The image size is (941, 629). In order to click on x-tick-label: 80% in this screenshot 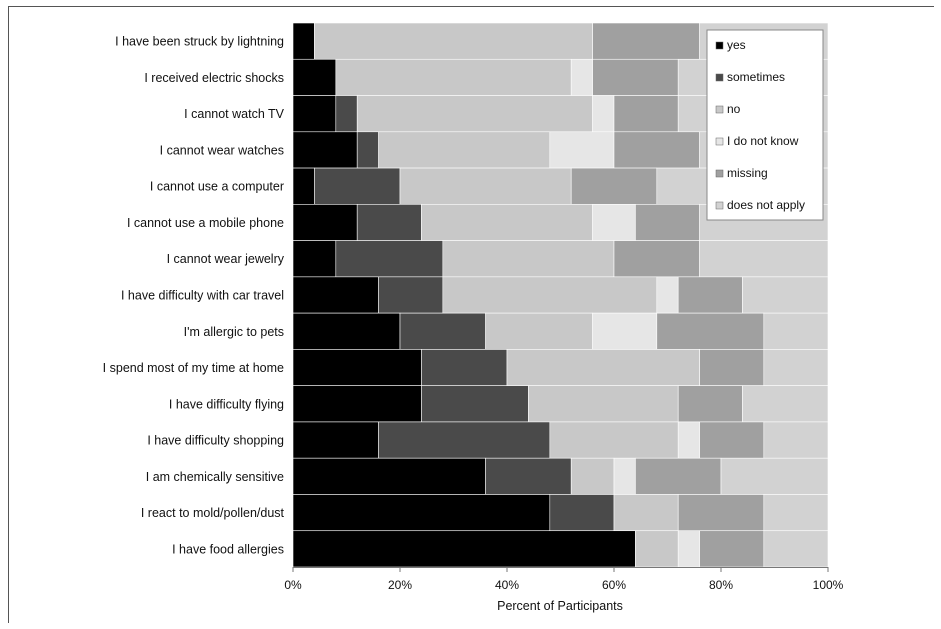, I will do `click(721, 585)`.